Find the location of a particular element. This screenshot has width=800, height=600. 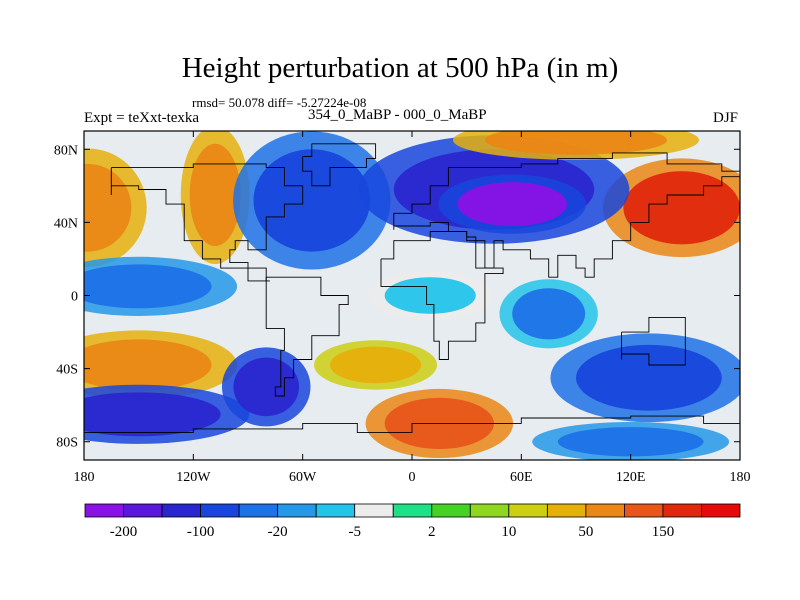

field-region-siberia-pacific-high is located at coordinates (681, 208).